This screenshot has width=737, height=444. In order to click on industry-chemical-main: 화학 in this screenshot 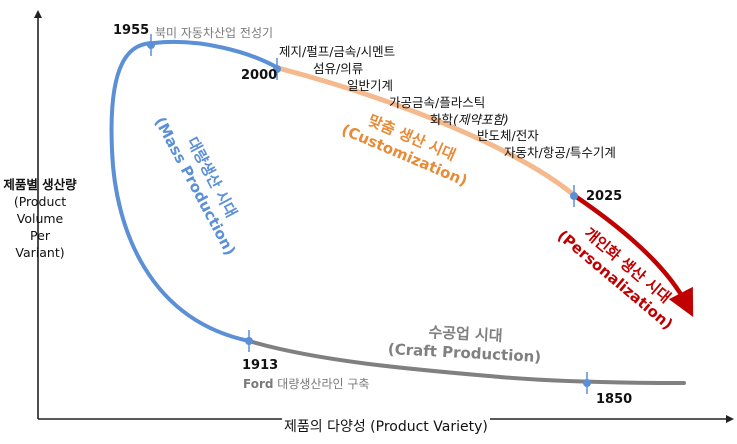, I will do `click(442, 119)`.